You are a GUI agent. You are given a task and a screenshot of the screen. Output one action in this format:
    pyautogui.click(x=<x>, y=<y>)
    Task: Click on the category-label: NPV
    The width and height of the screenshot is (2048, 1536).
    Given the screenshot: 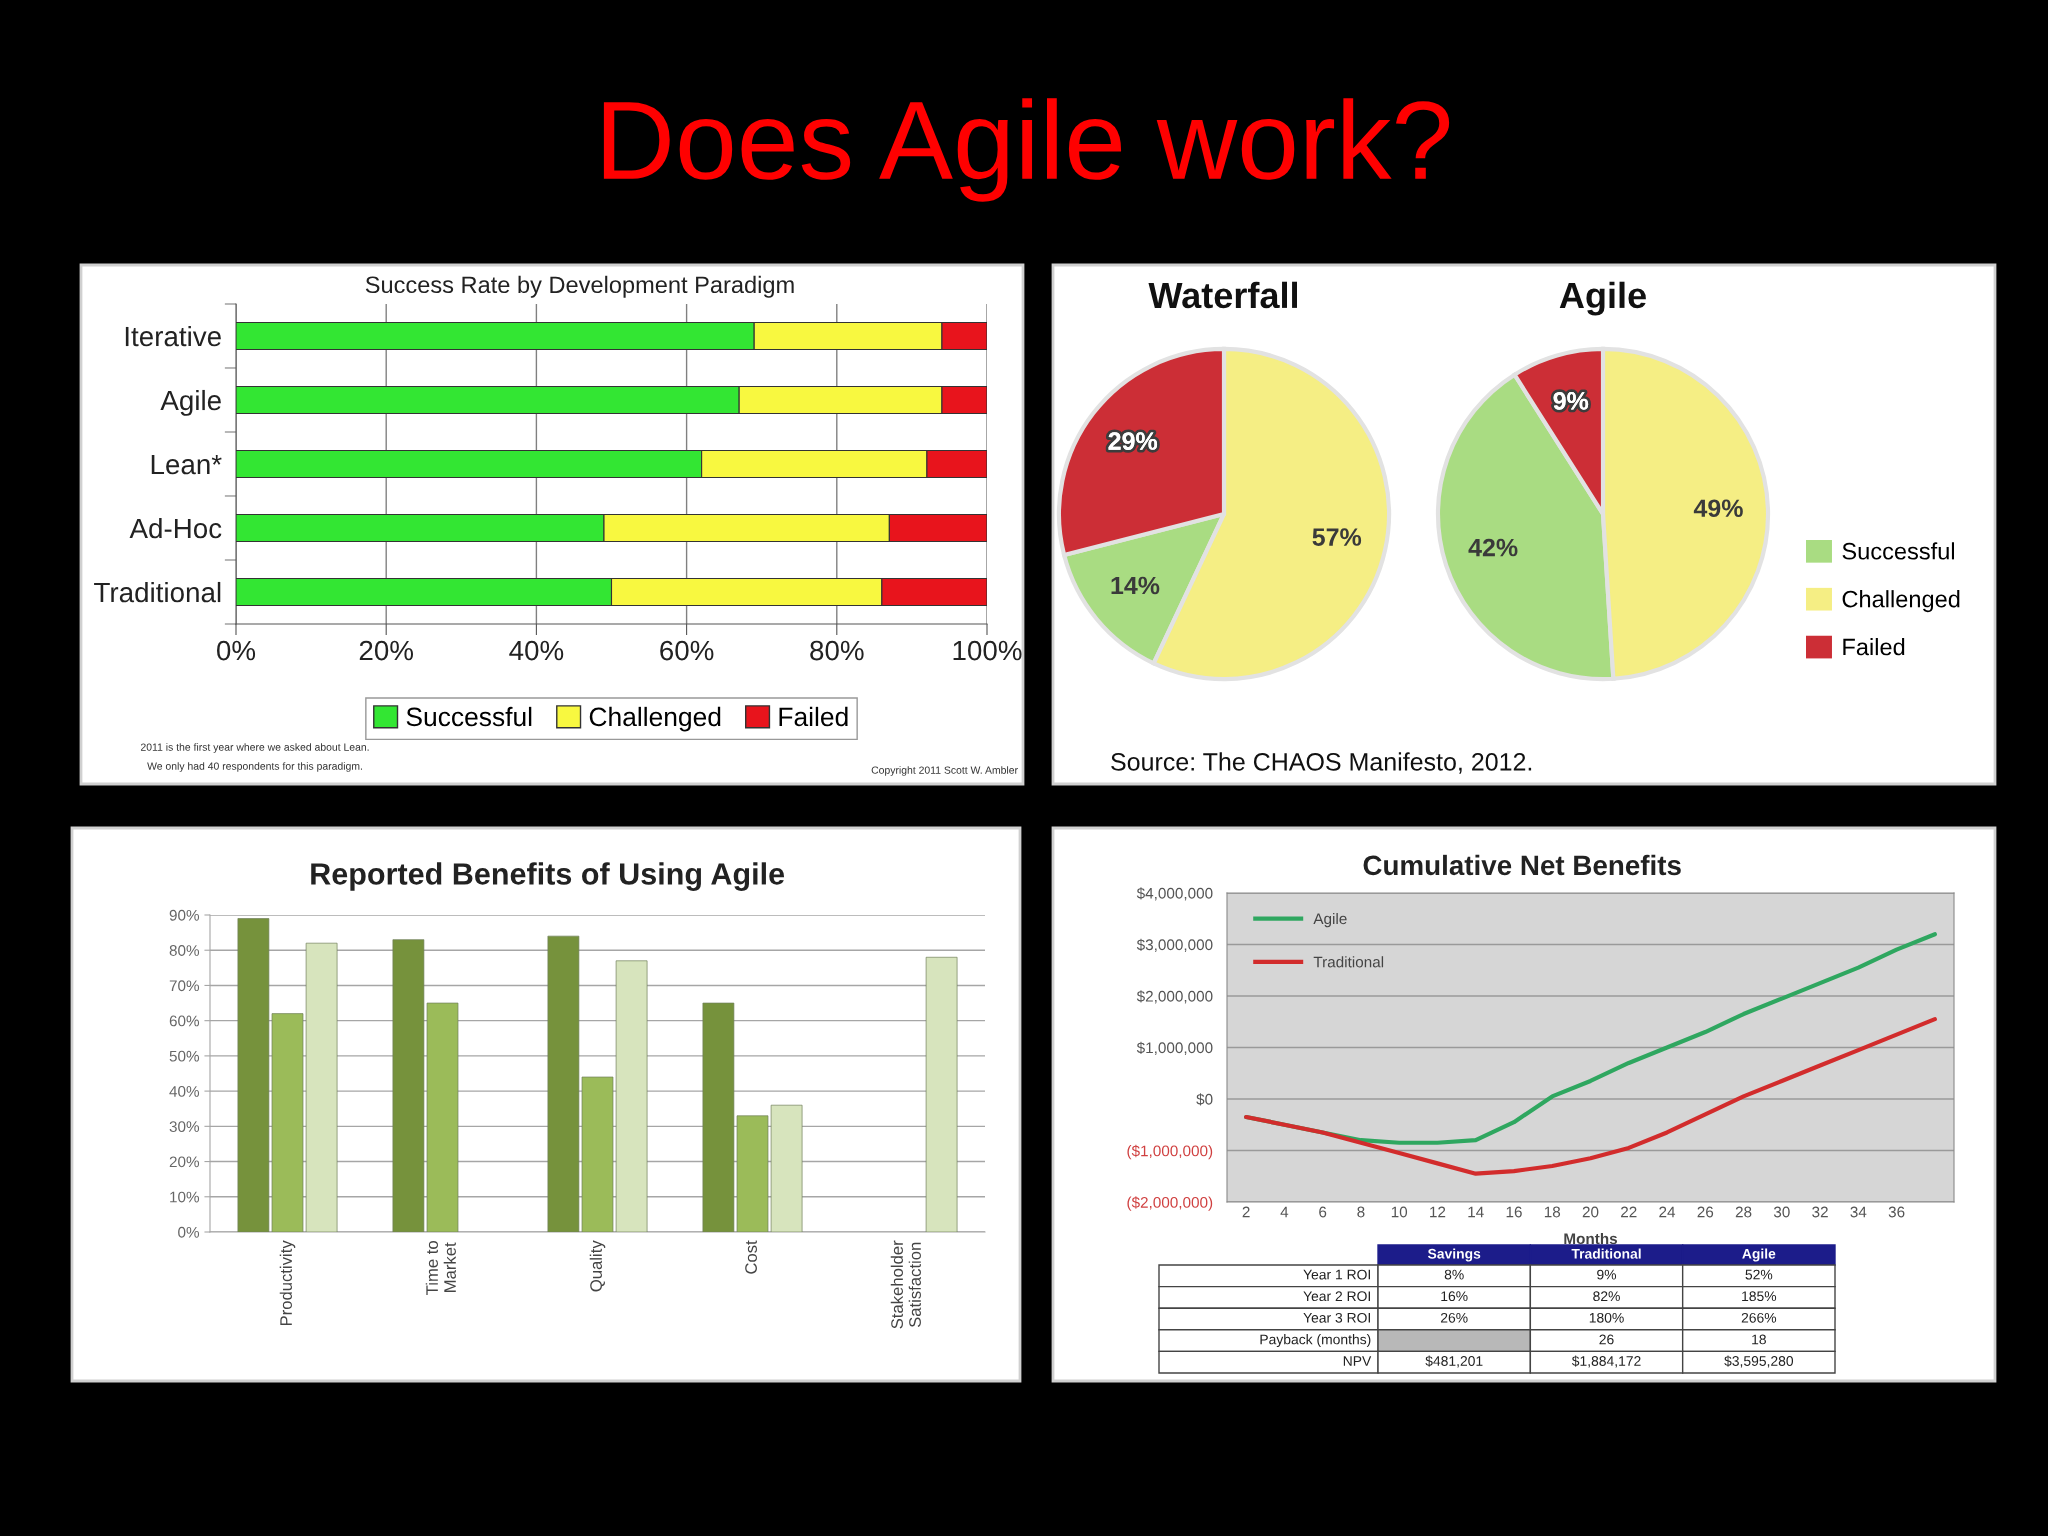 What is the action you would take?
    pyautogui.click(x=1357, y=1361)
    